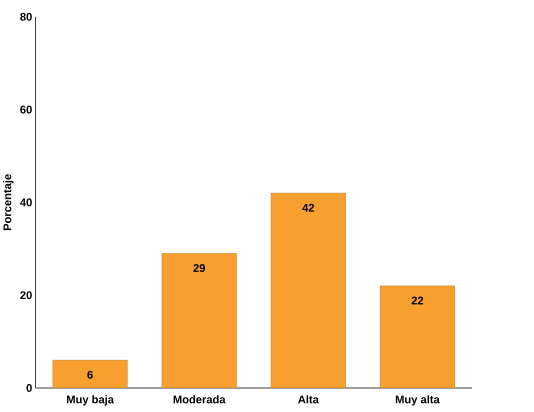 The height and width of the screenshot is (412, 534). I want to click on y-tick-label: 20, so click(26, 295).